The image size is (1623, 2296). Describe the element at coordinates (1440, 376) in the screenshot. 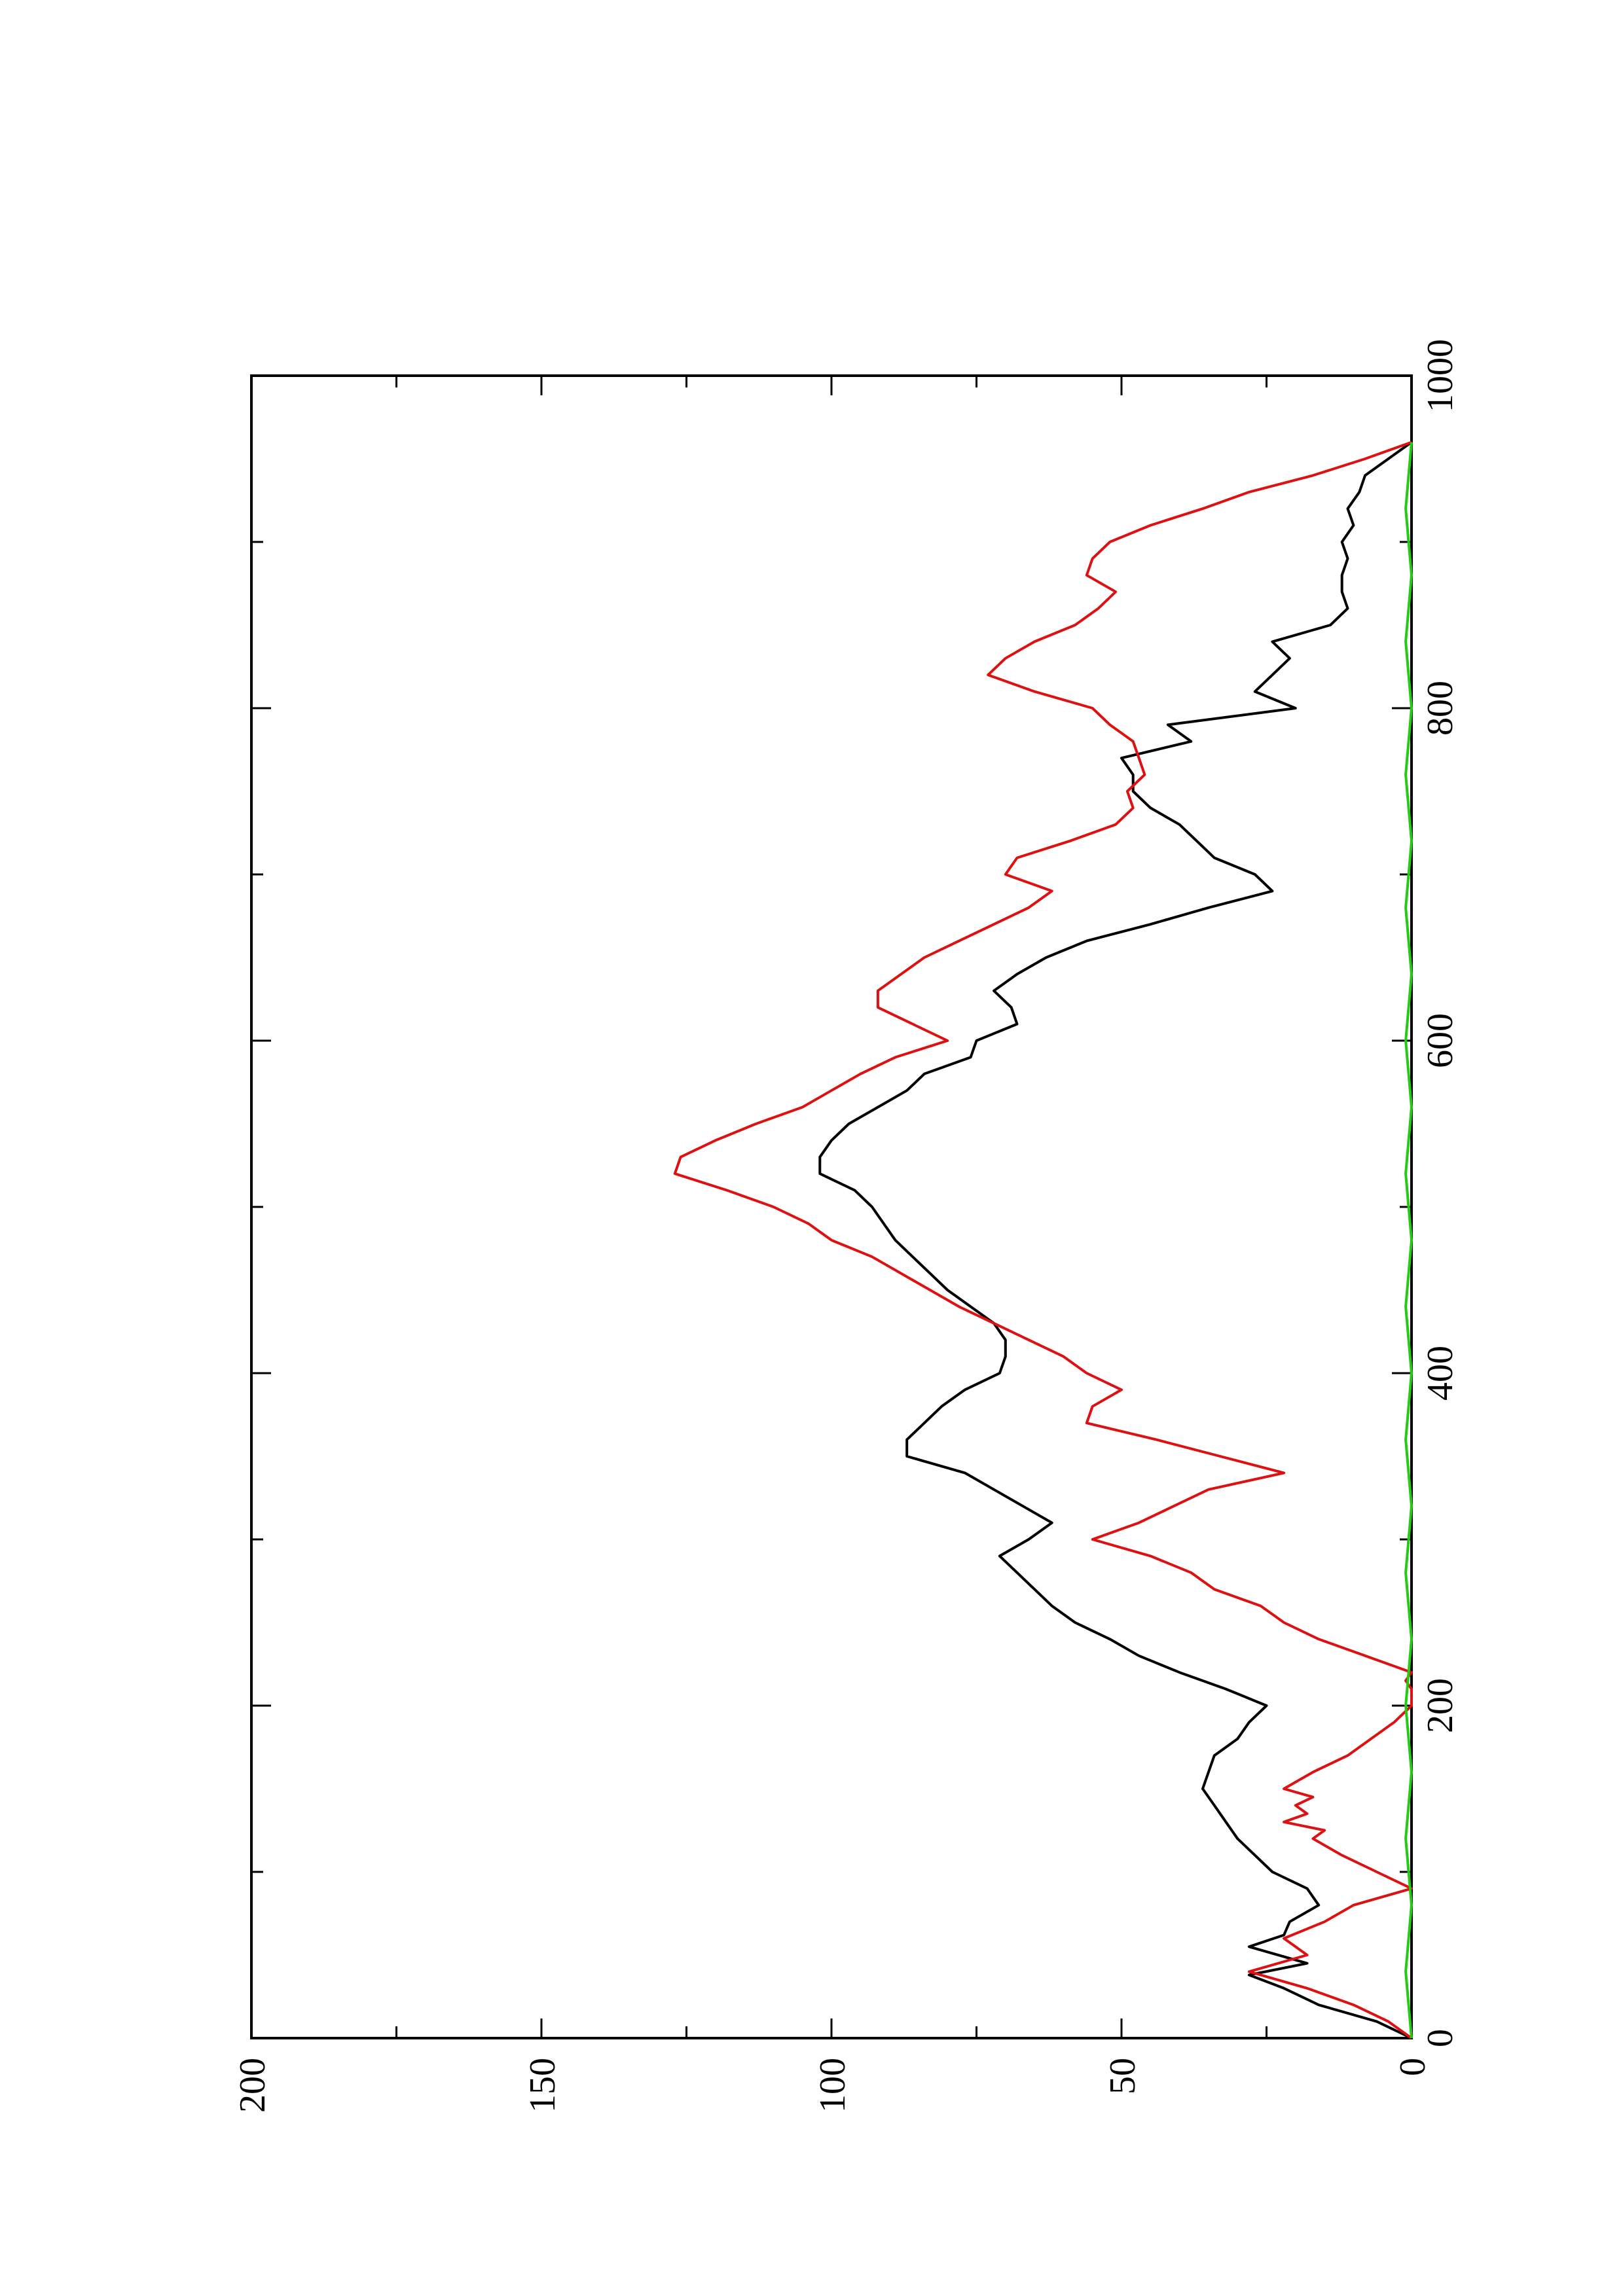

I see `x-tick-label: 1000` at that location.